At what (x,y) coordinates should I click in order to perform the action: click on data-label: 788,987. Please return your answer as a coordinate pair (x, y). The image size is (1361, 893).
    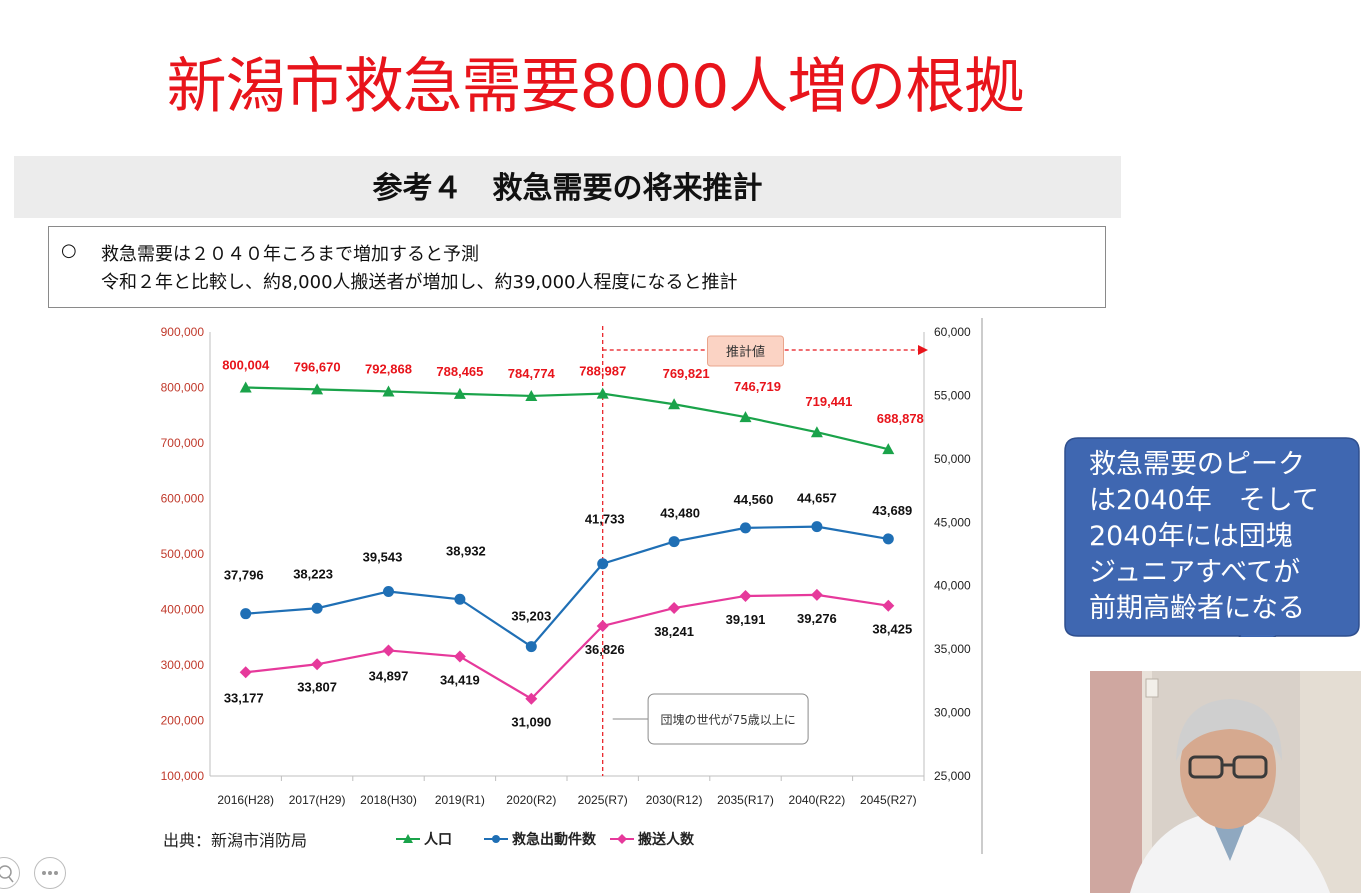
    Looking at the image, I should click on (602, 371).